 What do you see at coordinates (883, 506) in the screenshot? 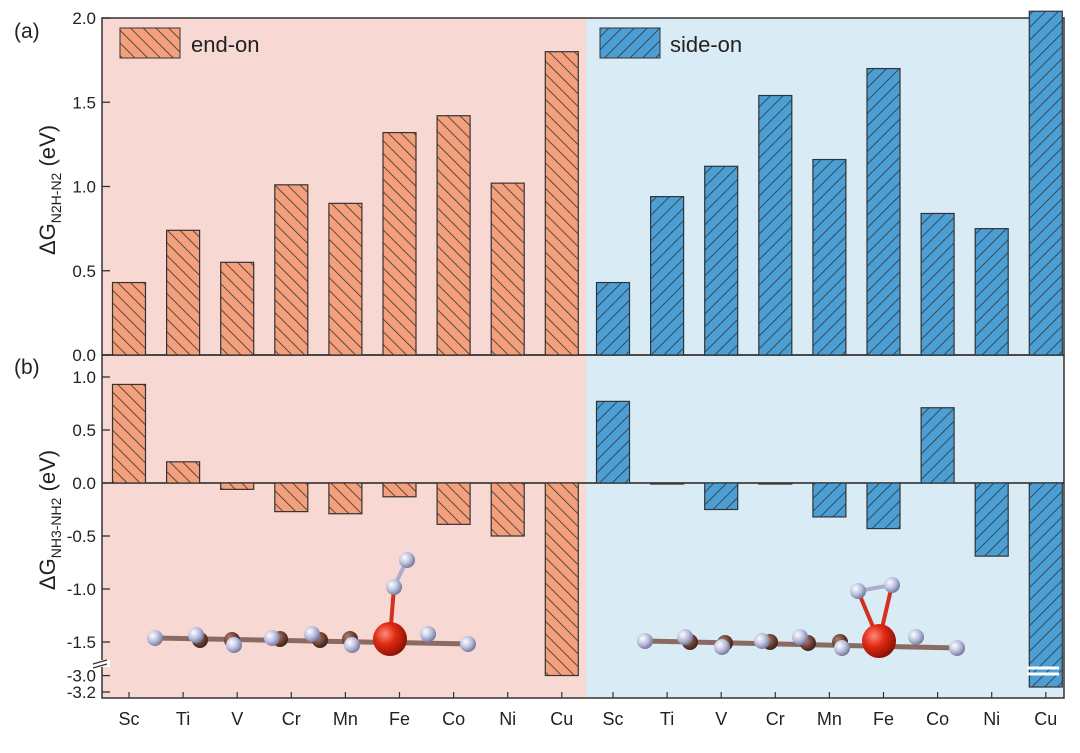
I see `bar-b-side-on-fe` at bounding box center [883, 506].